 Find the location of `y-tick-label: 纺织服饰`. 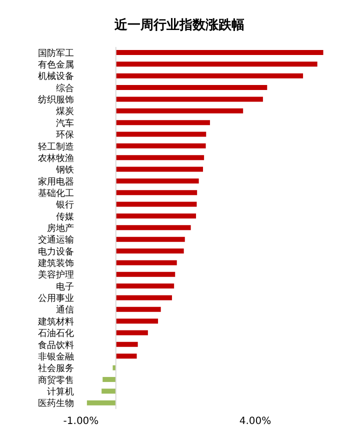

y-tick-label: 纺织服饰 is located at coordinates (56, 100).